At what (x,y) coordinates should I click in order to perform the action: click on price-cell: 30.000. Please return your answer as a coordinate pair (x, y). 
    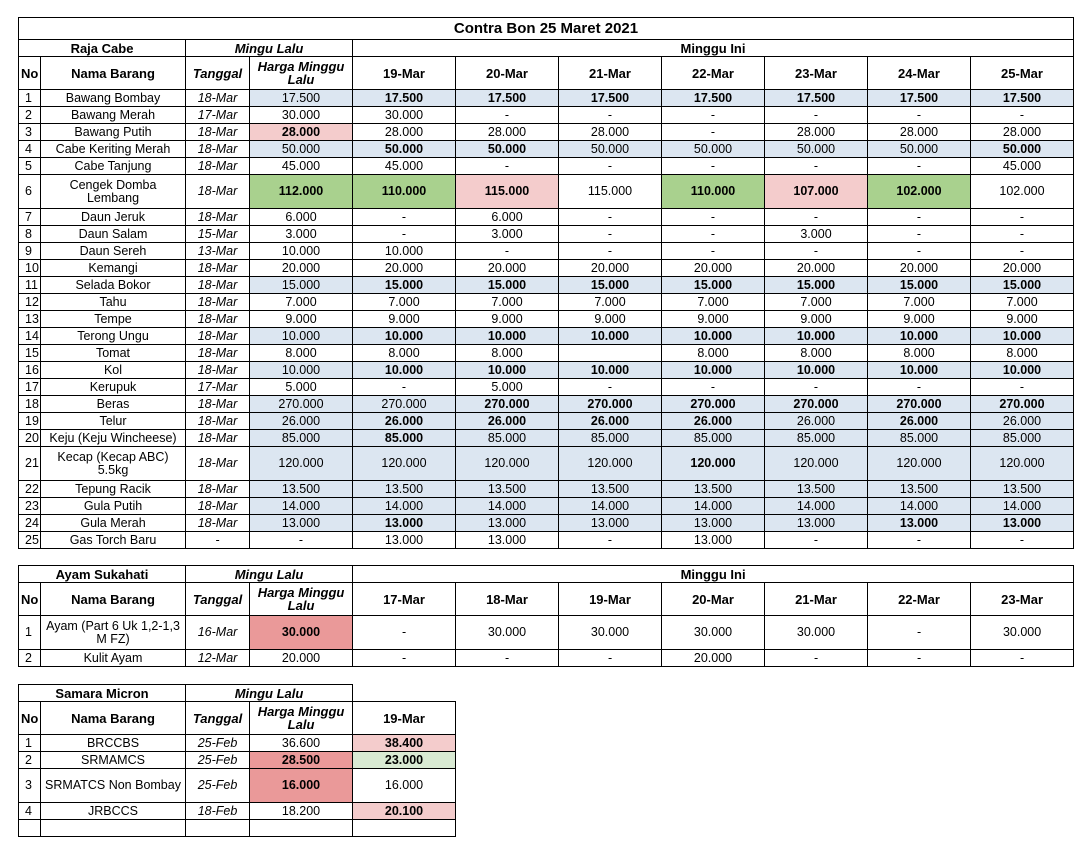
    Looking at the image, I should click on (816, 632).